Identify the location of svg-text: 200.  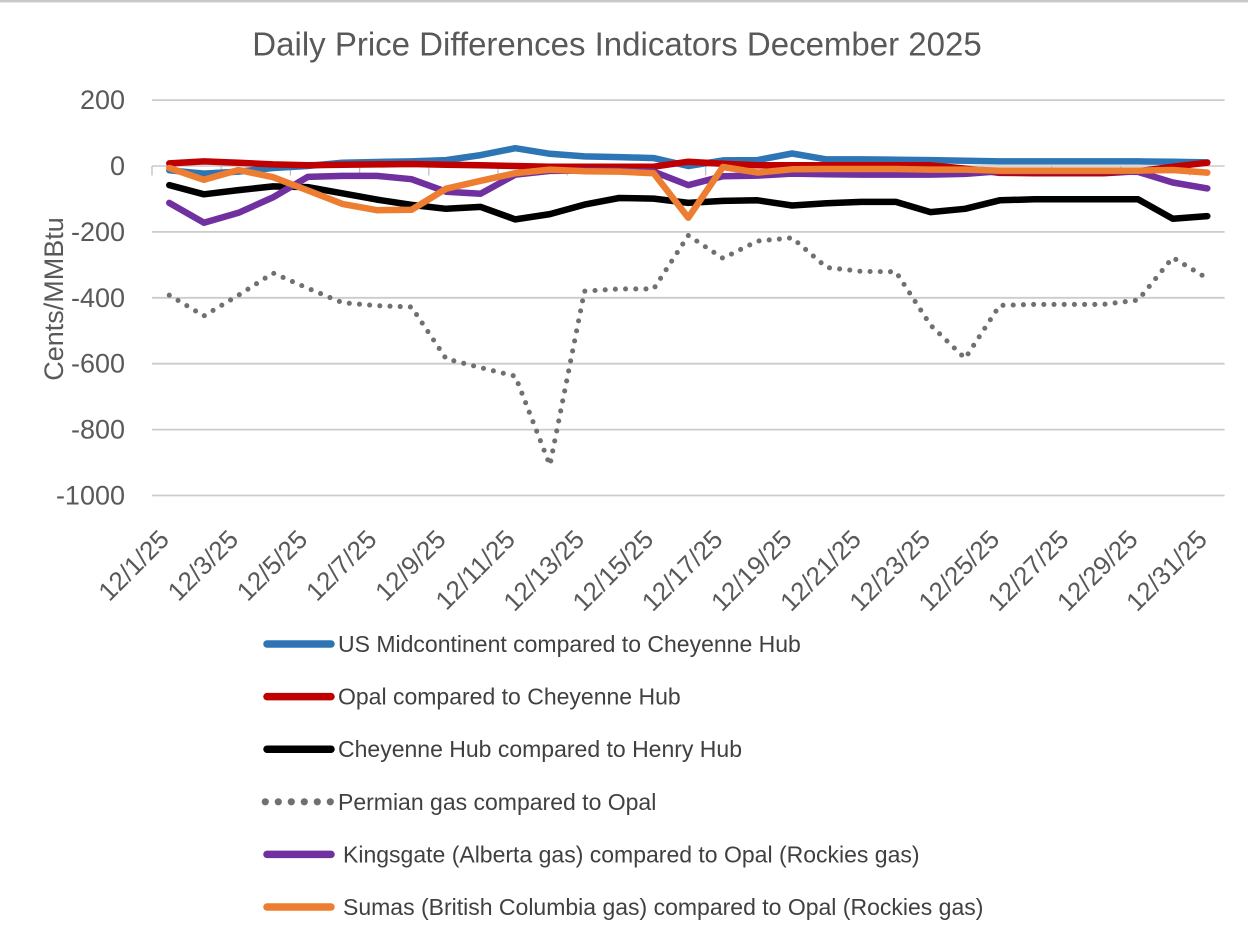
(102, 100).